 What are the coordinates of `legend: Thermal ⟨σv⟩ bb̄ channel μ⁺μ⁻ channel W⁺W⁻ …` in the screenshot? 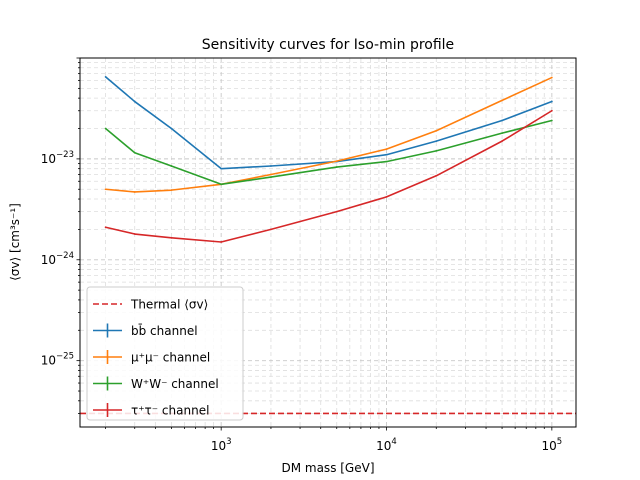 It's located at (165, 353).